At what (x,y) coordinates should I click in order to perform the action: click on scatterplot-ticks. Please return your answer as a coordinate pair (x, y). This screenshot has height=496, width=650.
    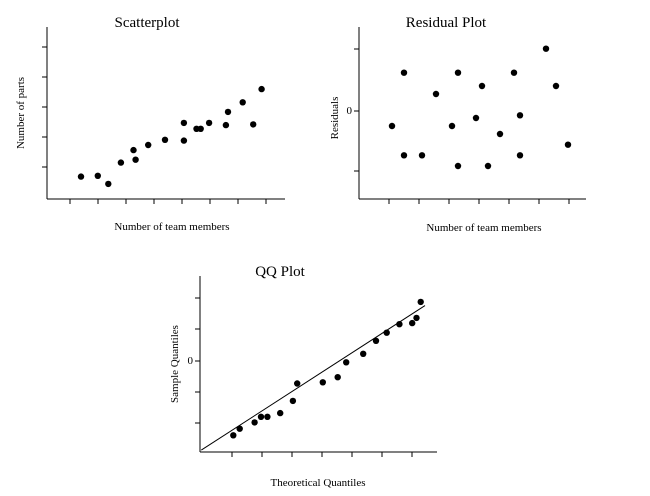
    Looking at the image, I should click on (154, 125).